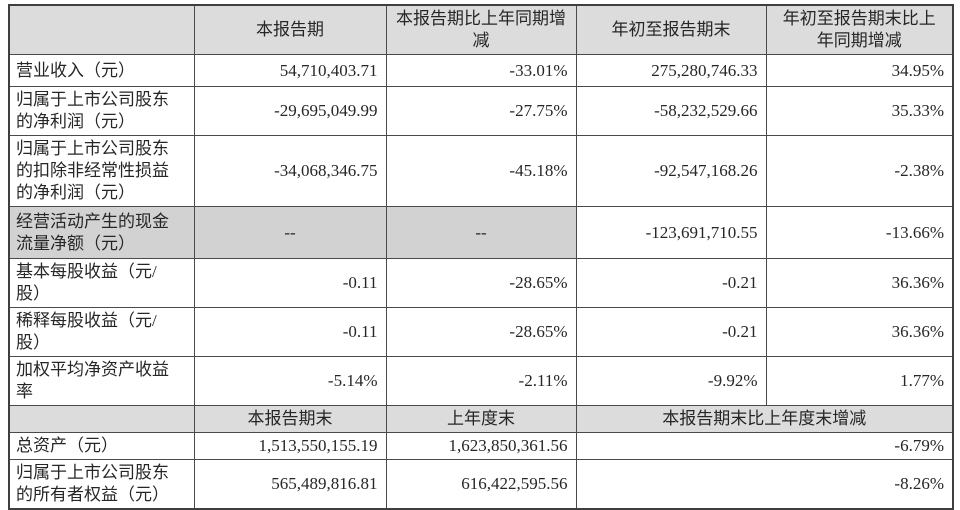 The width and height of the screenshot is (960, 510). I want to click on header-period-end: 本报告期末, so click(290, 419).